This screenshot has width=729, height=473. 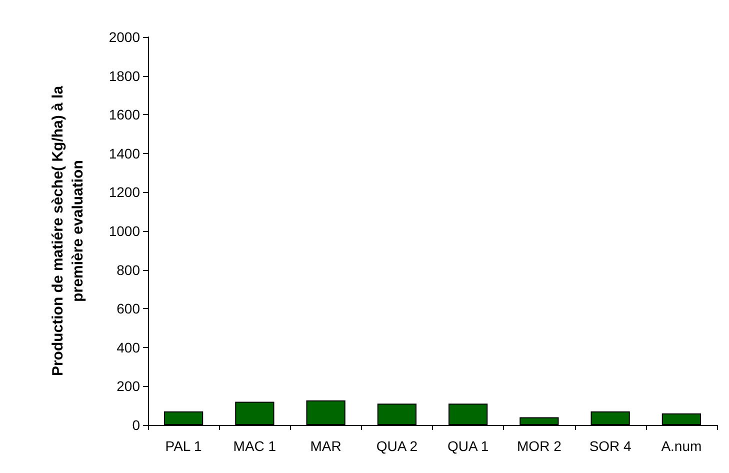 I want to click on y-tick-label: 1800, so click(x=124, y=76).